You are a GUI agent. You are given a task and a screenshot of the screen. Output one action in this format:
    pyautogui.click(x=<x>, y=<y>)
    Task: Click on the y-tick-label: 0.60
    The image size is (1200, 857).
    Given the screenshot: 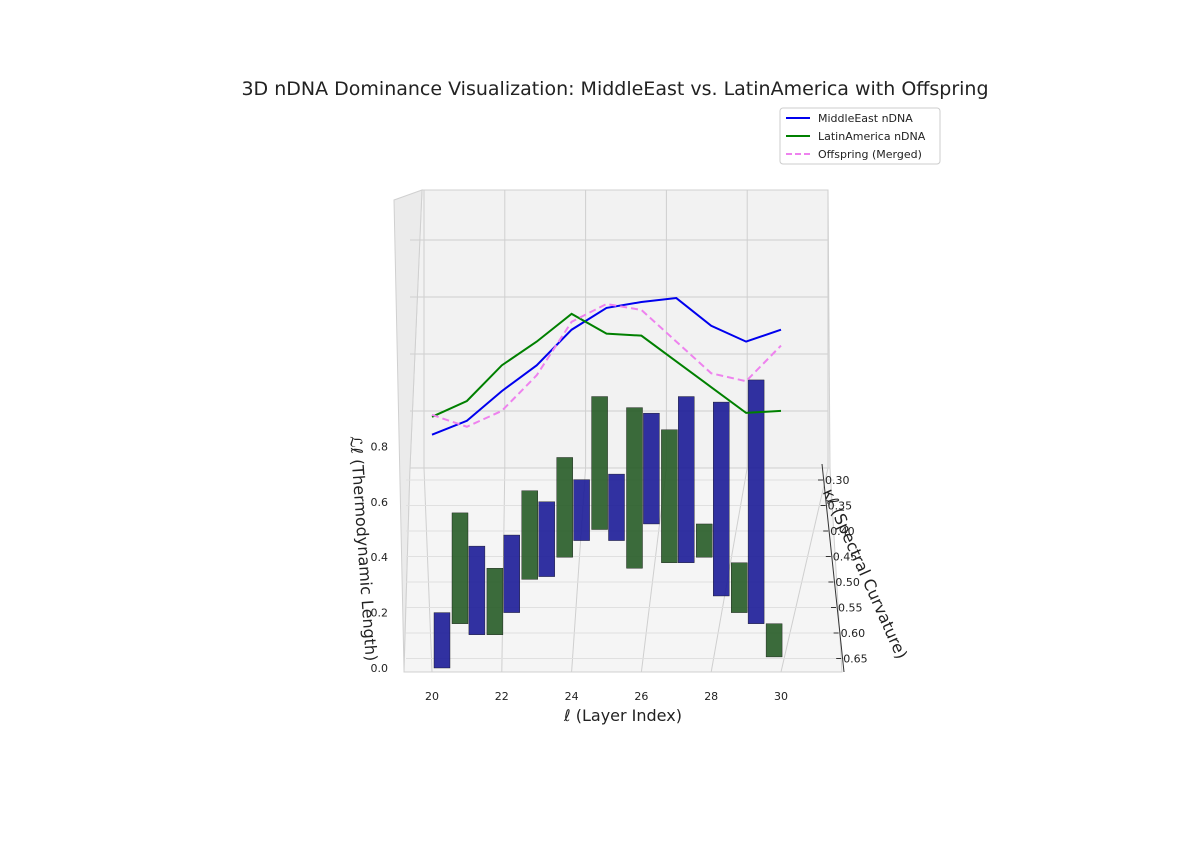 What is the action you would take?
    pyautogui.click(x=853, y=633)
    